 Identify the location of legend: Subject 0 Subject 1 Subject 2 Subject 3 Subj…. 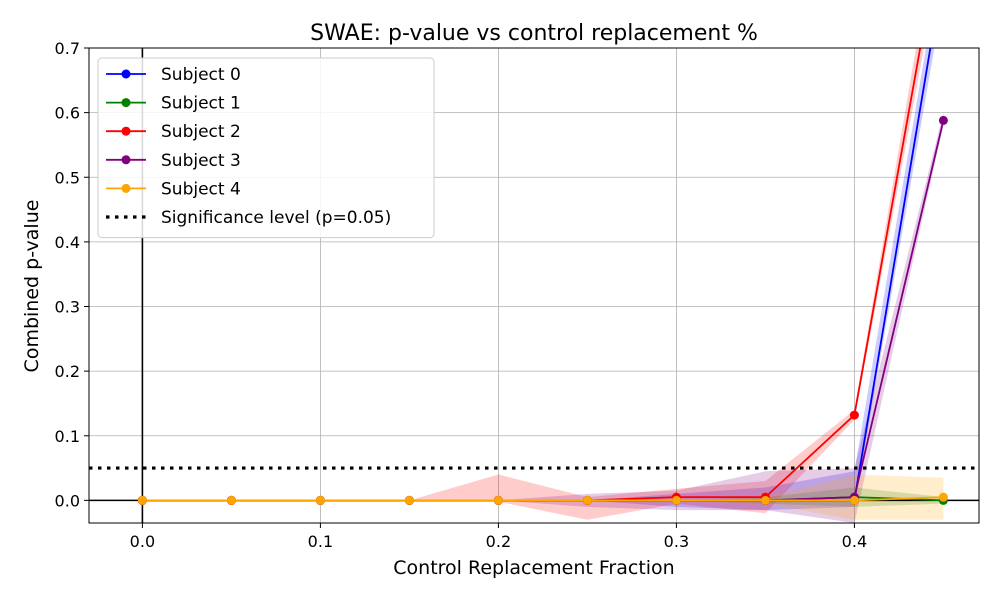
(266, 148).